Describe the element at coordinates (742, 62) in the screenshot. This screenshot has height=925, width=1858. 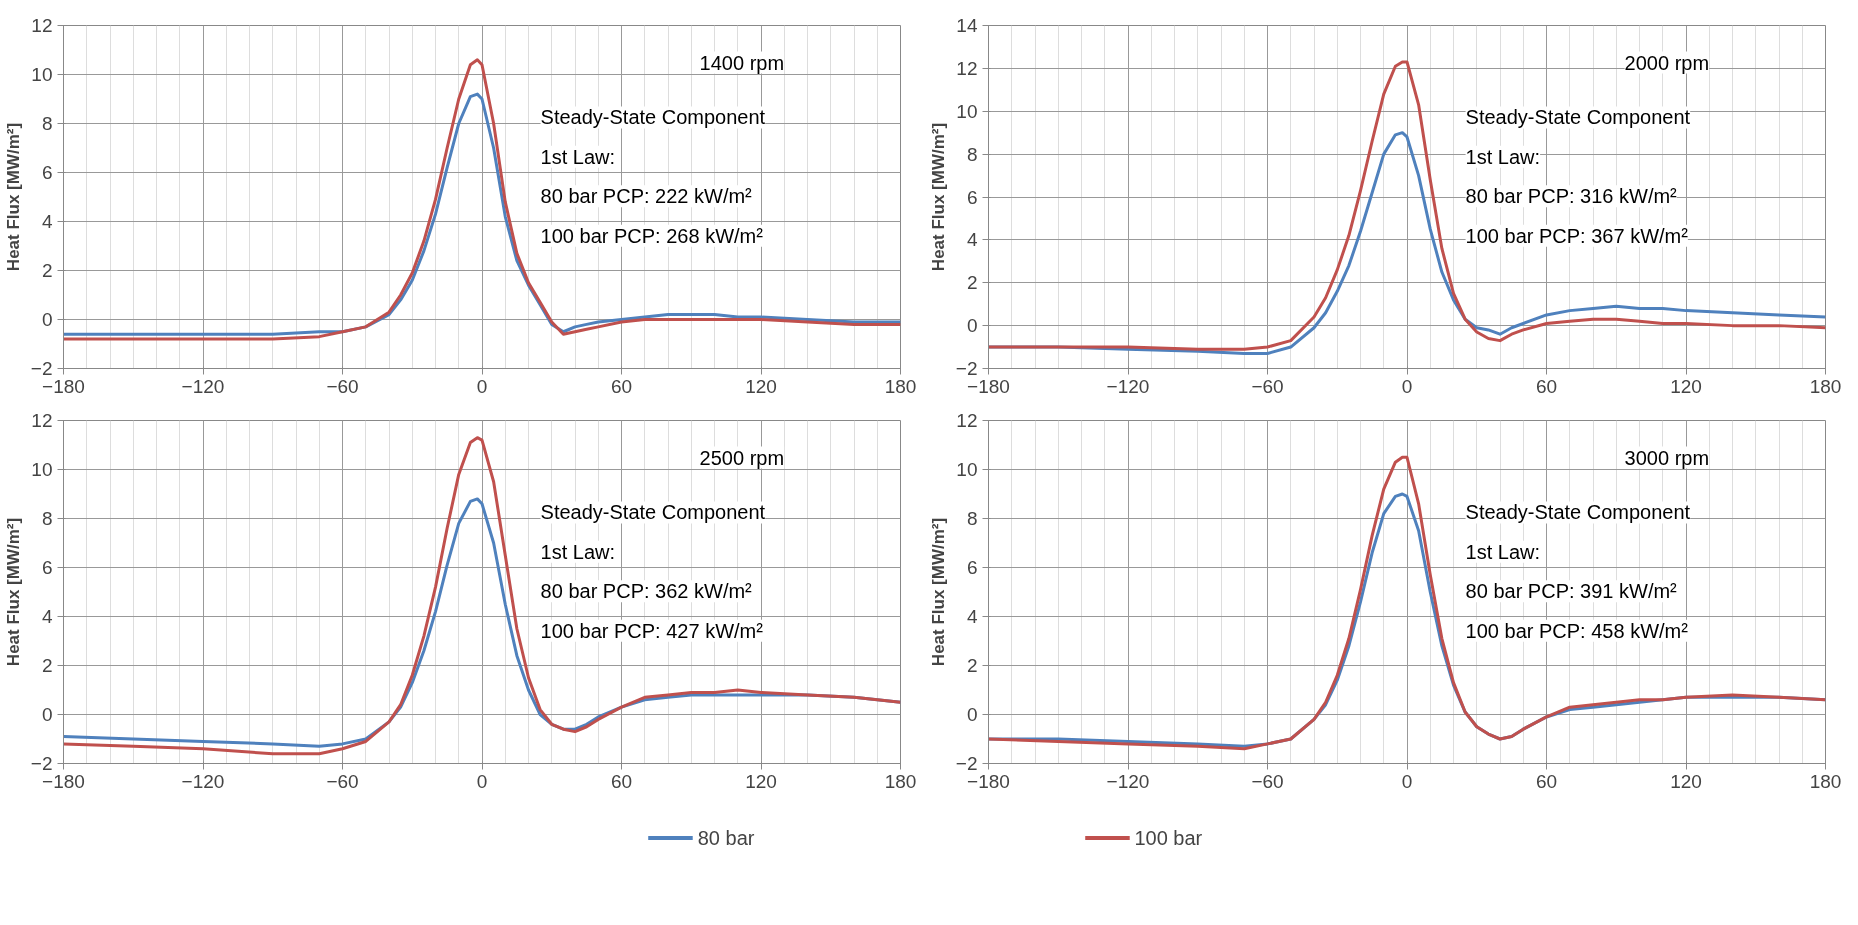
I see `annotation: 1400 rpm` at that location.